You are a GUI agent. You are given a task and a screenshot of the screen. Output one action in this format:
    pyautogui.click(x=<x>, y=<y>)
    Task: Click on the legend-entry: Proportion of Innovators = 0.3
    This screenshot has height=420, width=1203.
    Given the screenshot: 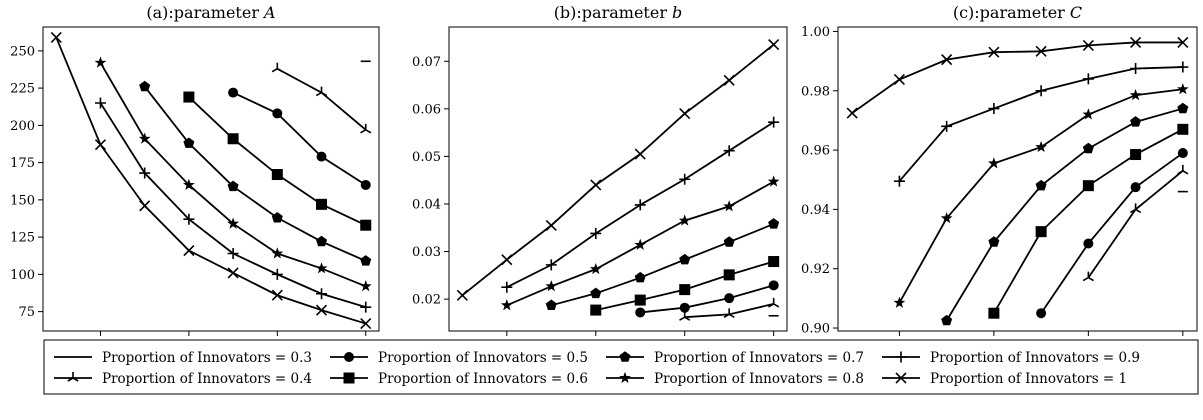 What is the action you would take?
    pyautogui.click(x=183, y=358)
    